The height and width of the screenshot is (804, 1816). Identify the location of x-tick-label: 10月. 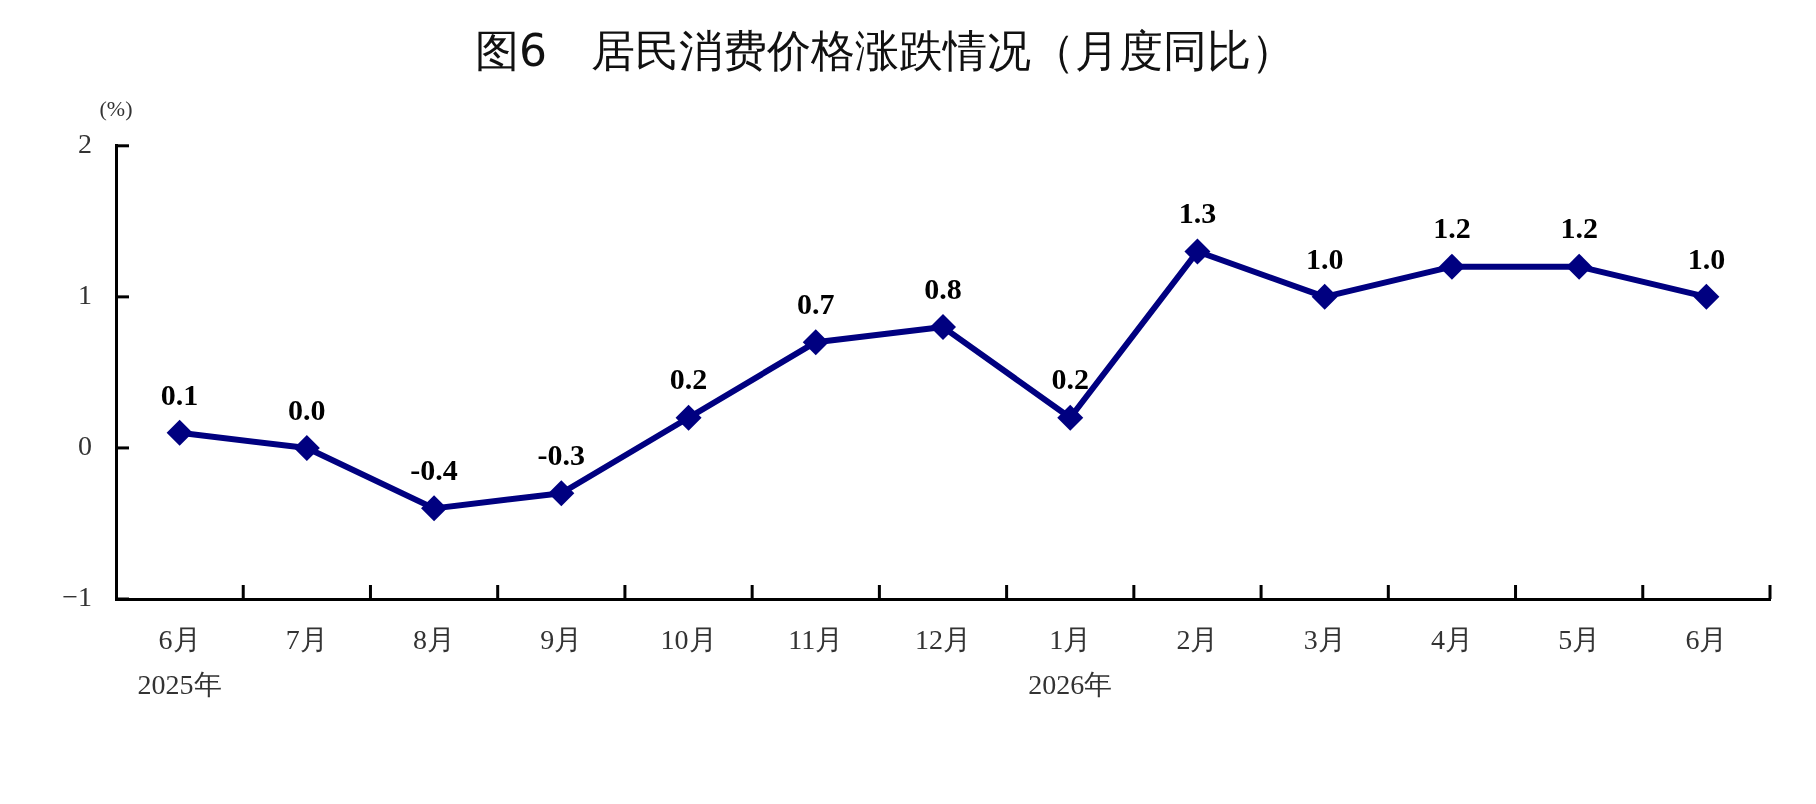
(688, 639).